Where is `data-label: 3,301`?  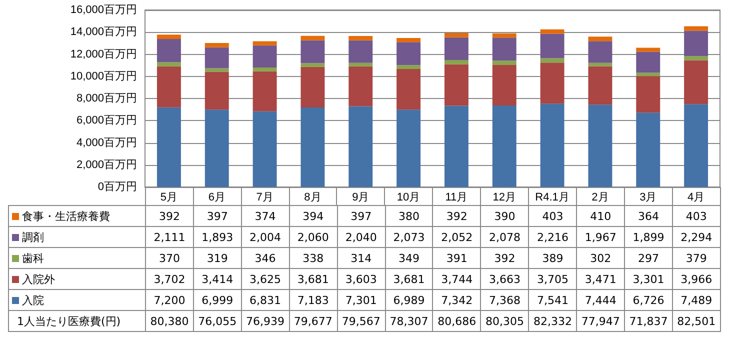 data-label: 3,301 is located at coordinates (648, 279).